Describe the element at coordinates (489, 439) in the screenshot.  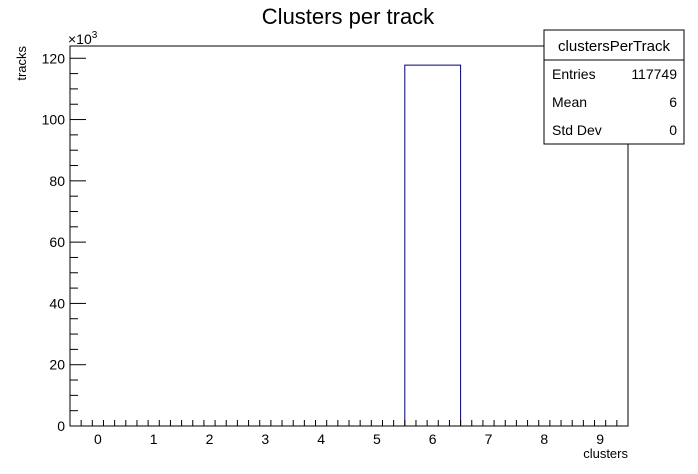
I see `x-tick-label-7: 7` at that location.